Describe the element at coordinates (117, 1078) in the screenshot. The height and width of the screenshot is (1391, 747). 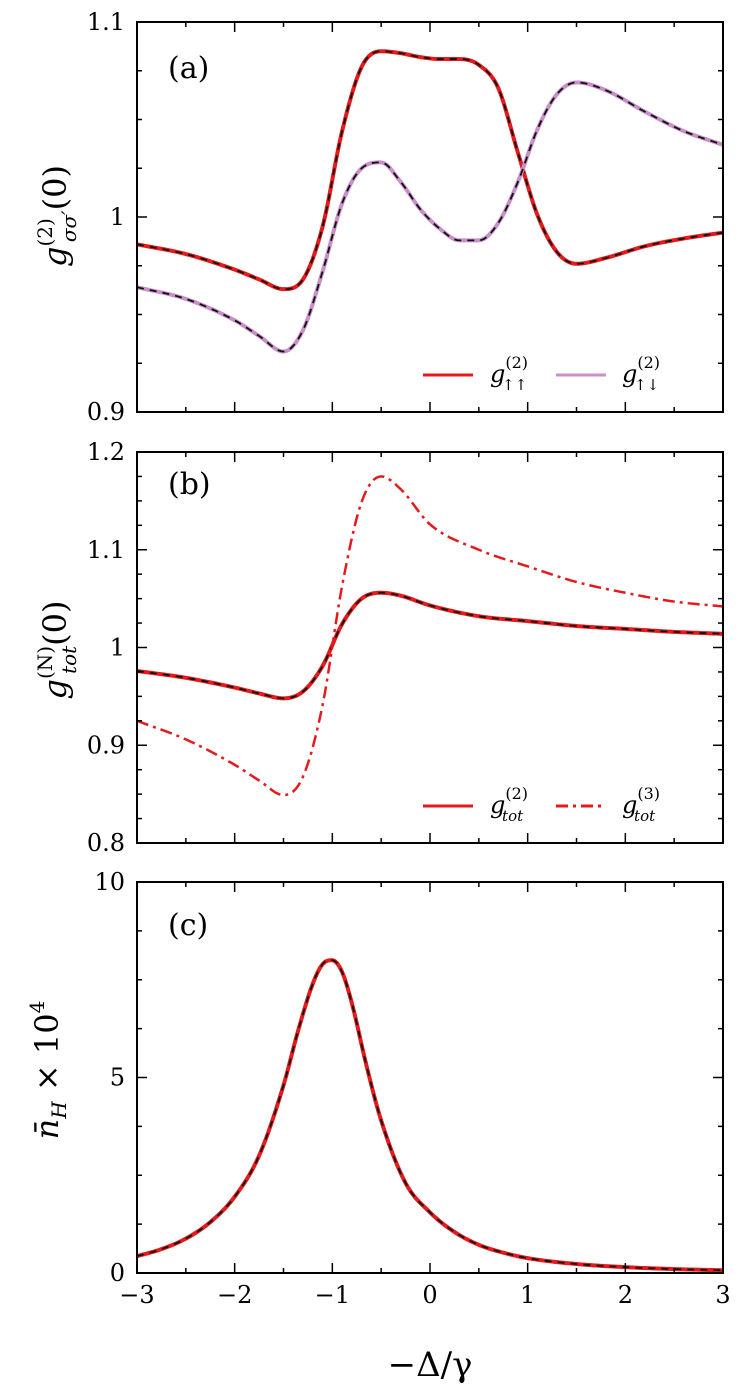
I see `y-tick-label: 5` at that location.